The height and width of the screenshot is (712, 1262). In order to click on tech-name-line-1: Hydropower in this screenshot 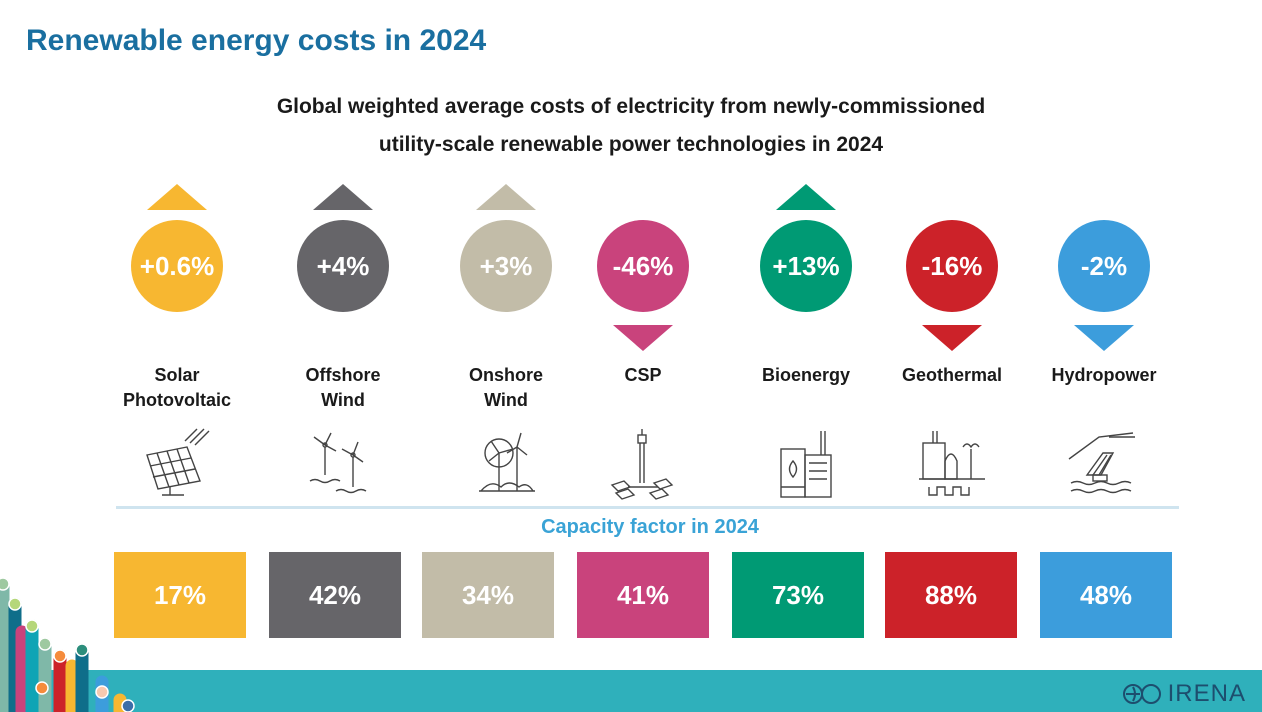, I will do `click(1104, 375)`.